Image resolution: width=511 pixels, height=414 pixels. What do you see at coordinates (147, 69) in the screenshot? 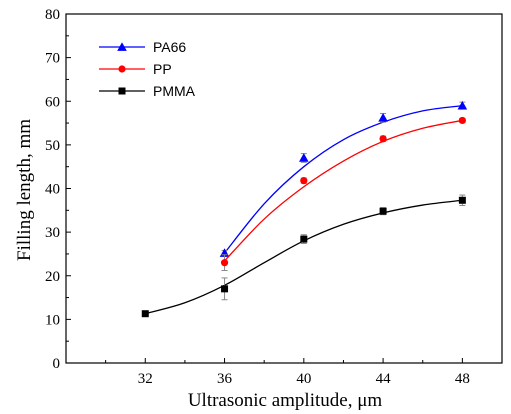
I see `legend: PA66 PP PMMA` at bounding box center [147, 69].